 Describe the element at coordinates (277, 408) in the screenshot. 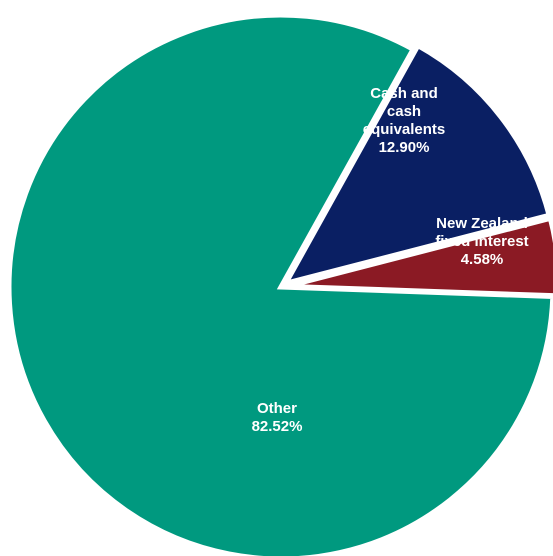

I see `slice-name-label: Other` at that location.